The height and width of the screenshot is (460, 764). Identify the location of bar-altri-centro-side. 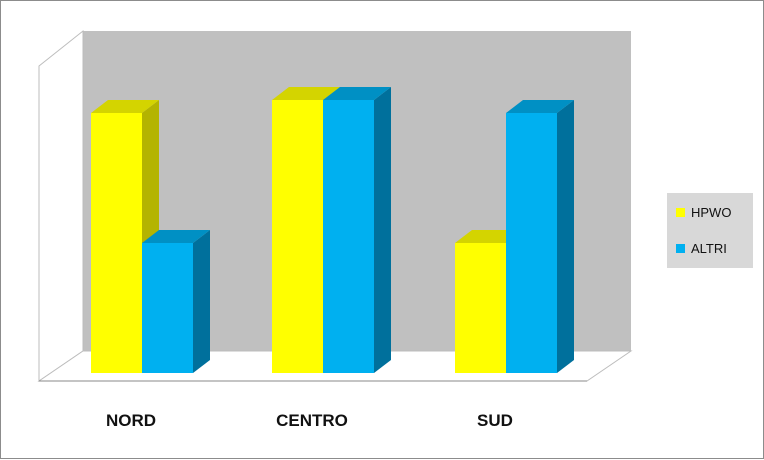
(382, 230).